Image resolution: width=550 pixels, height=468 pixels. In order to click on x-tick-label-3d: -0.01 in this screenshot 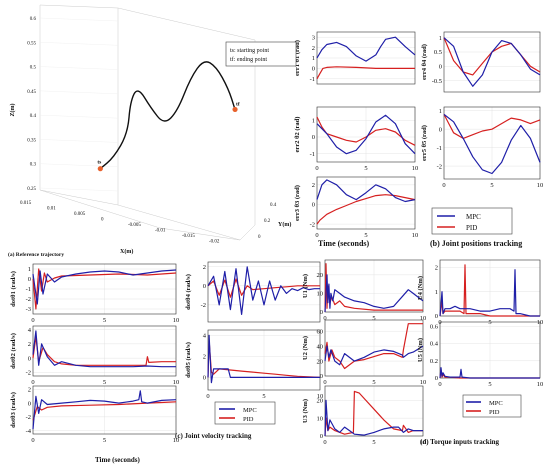, I will do `click(160, 231)`.